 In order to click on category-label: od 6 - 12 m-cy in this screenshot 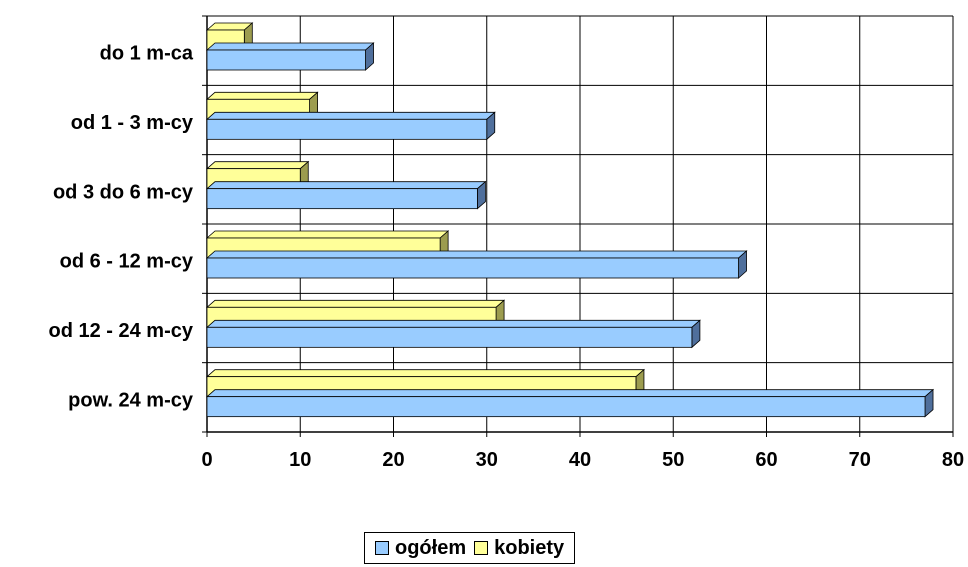, I will do `click(127, 262)`.